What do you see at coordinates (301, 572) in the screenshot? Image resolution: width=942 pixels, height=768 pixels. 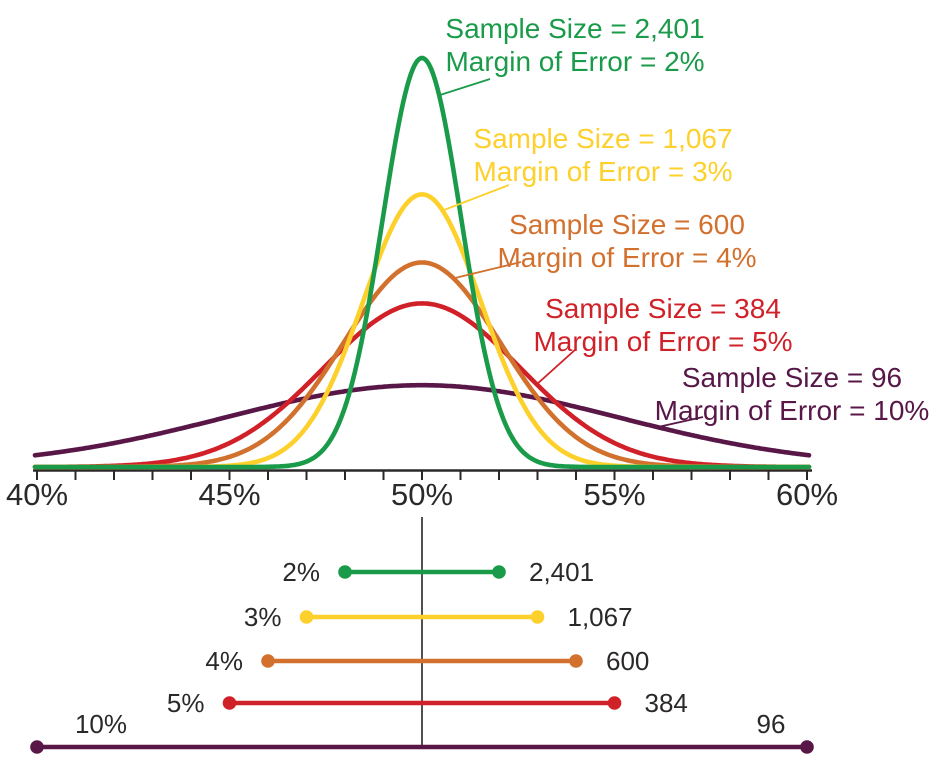 I see `interval-moe-label-2pct: 2%` at bounding box center [301, 572].